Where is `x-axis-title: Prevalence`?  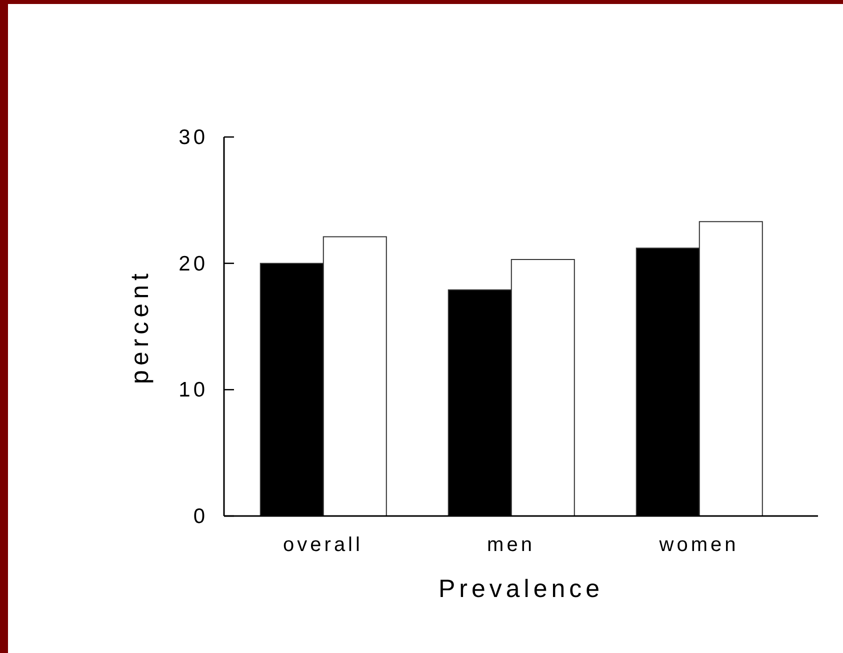
x-axis-title: Prevalence is located at coordinates (521, 589).